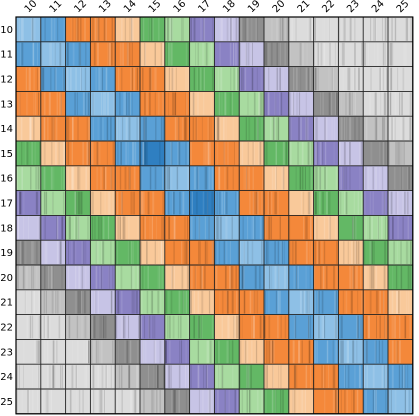 The image size is (419, 416). Describe the element at coordinates (217, 7) in the screenshot. I see `x-tick-labels: 10 11 12 13 14 15 16 17 18 19 20 21 22 23 24 25` at that location.